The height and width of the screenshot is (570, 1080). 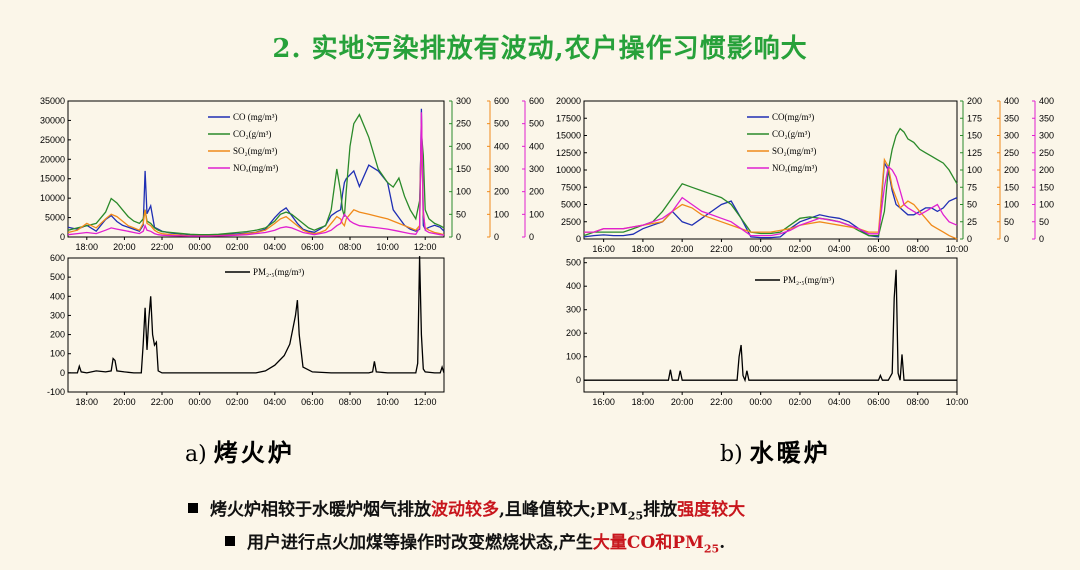 I want to click on y-tick-label: 2500, so click(x=571, y=222).